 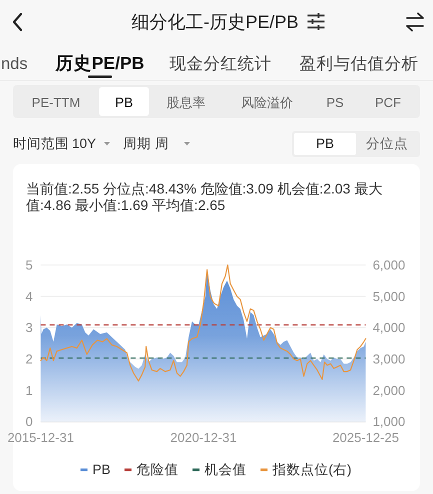 What do you see at coordinates (29, 265) in the screenshot?
I see `y-tick-label: 5` at bounding box center [29, 265].